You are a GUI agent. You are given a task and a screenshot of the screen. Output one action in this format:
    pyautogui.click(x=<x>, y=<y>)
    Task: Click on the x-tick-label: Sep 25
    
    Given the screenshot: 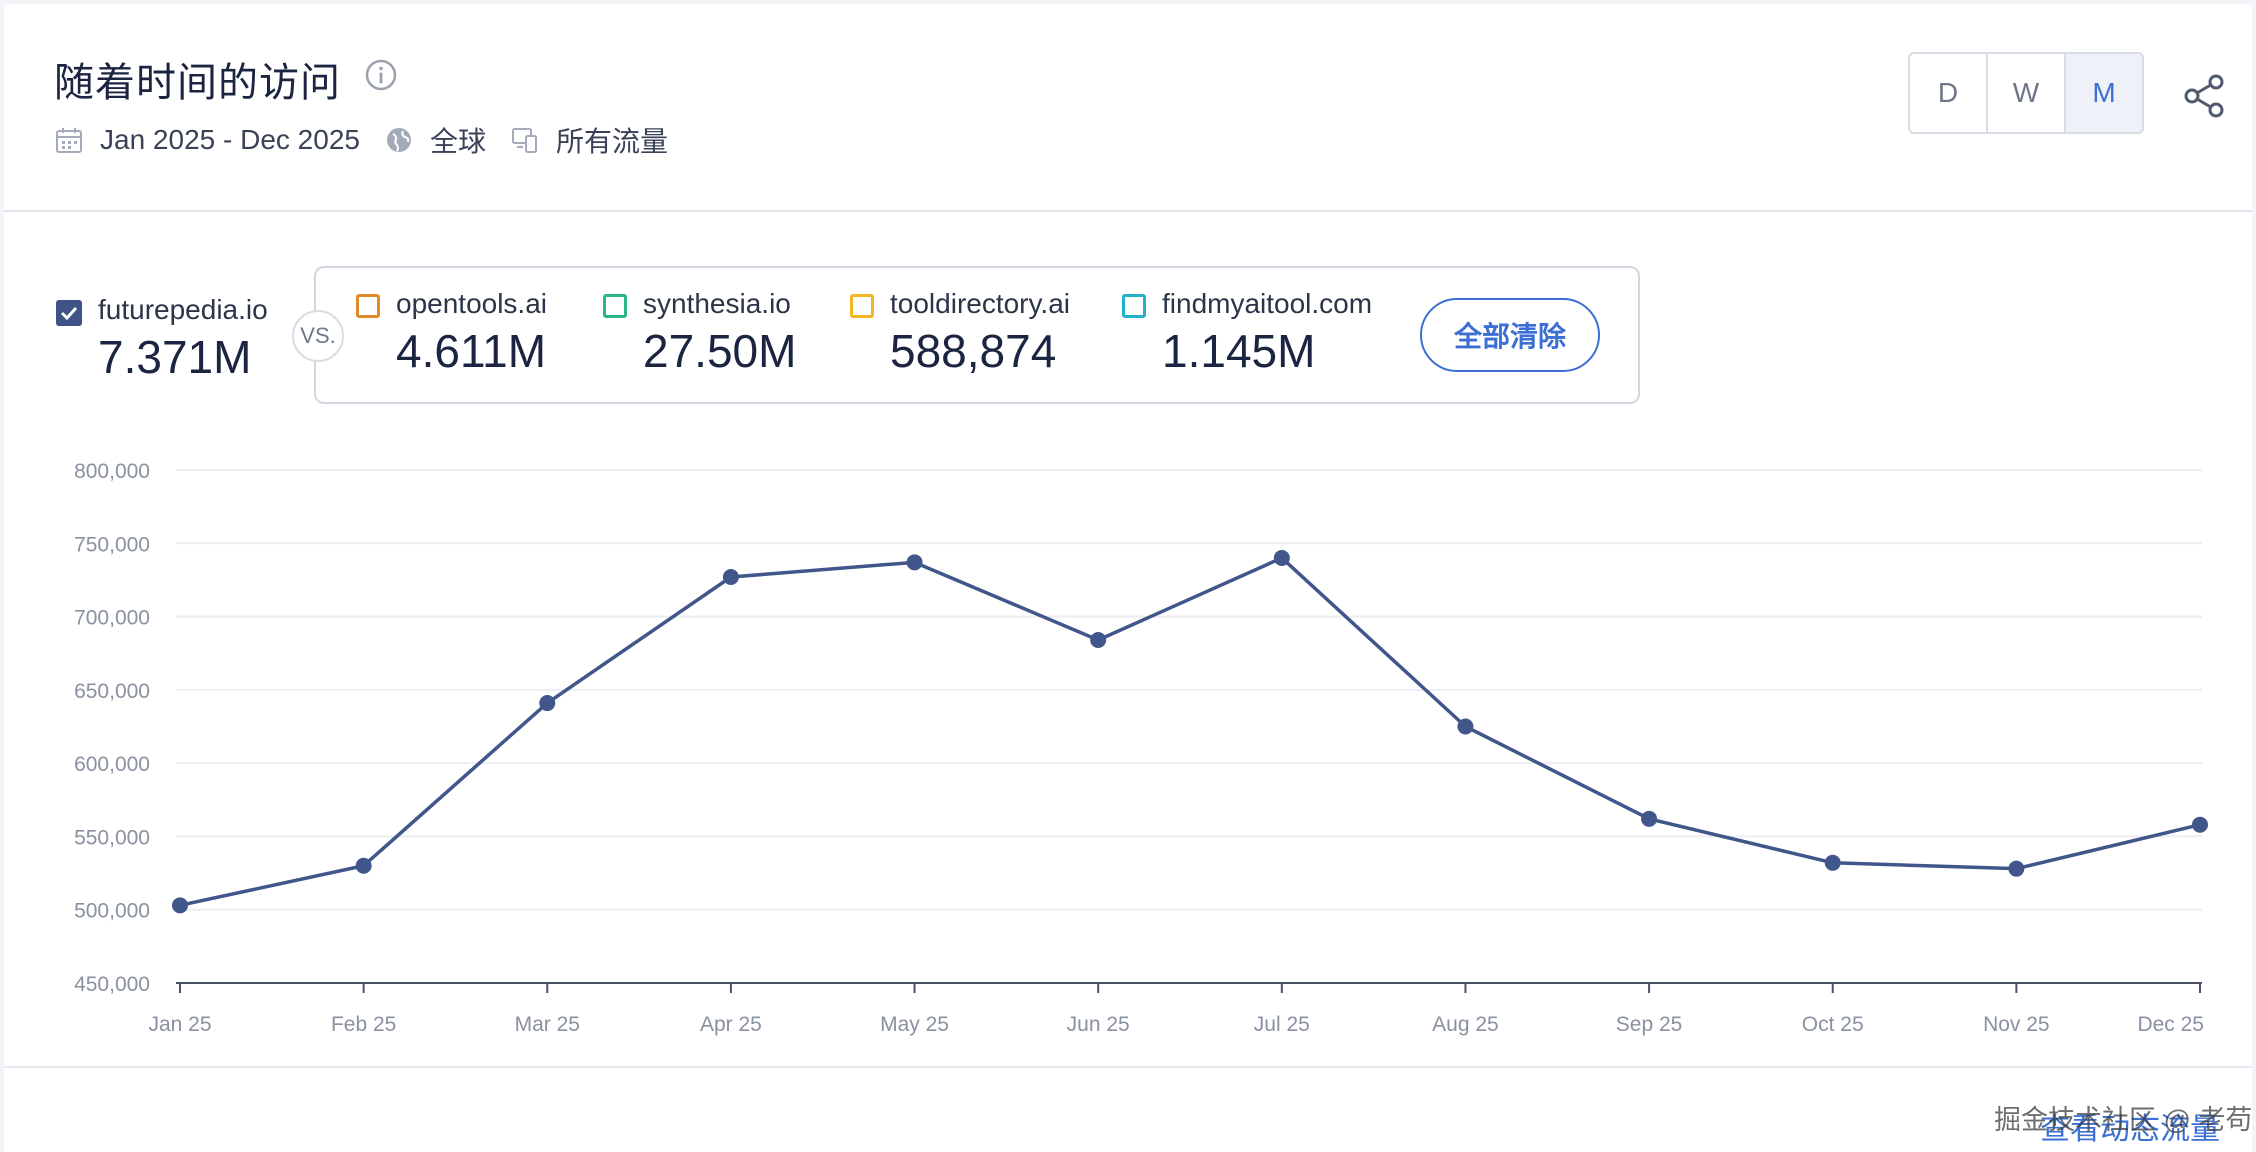 What is the action you would take?
    pyautogui.click(x=1649, y=1024)
    